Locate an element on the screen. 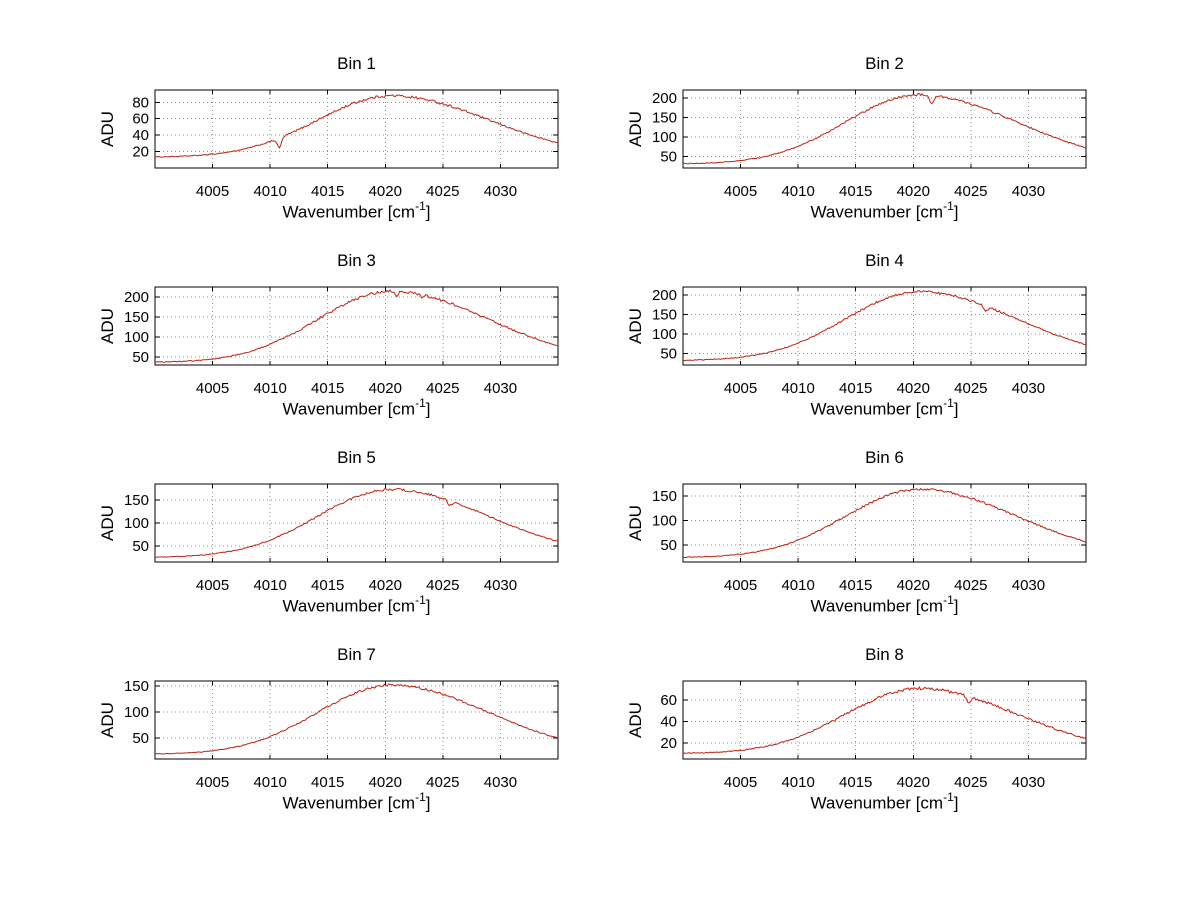 This screenshot has height=901, width=1200. chart-title: Bin 7 is located at coordinates (356, 654).